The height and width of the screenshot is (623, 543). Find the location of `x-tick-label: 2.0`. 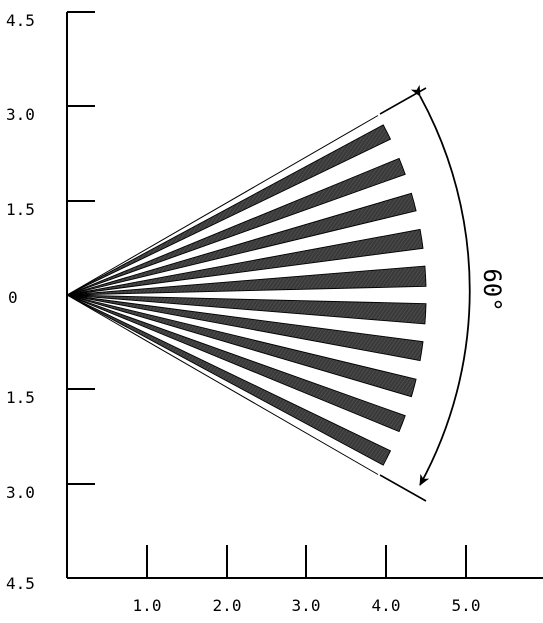

x-tick-label: 2.0 is located at coordinates (227, 605).